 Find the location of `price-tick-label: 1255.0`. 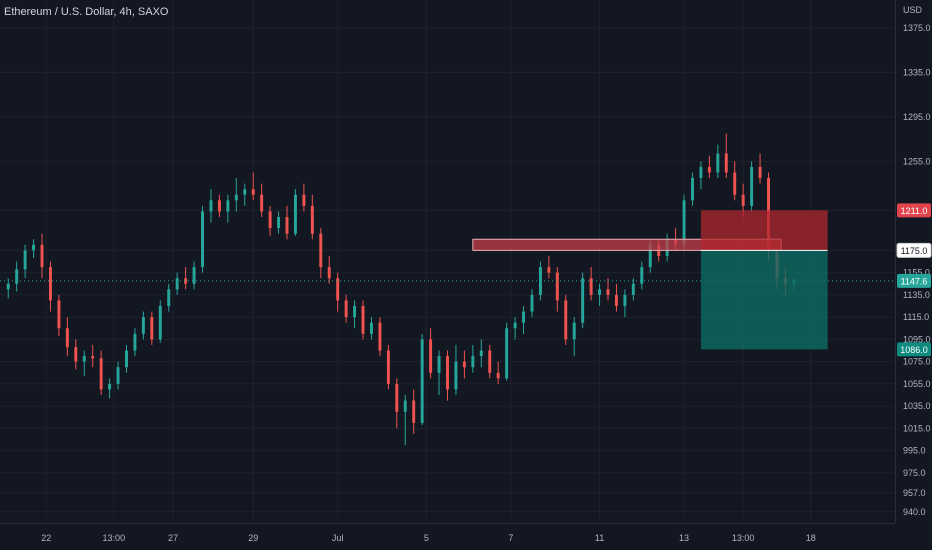

price-tick-label: 1255.0 is located at coordinates (917, 161).